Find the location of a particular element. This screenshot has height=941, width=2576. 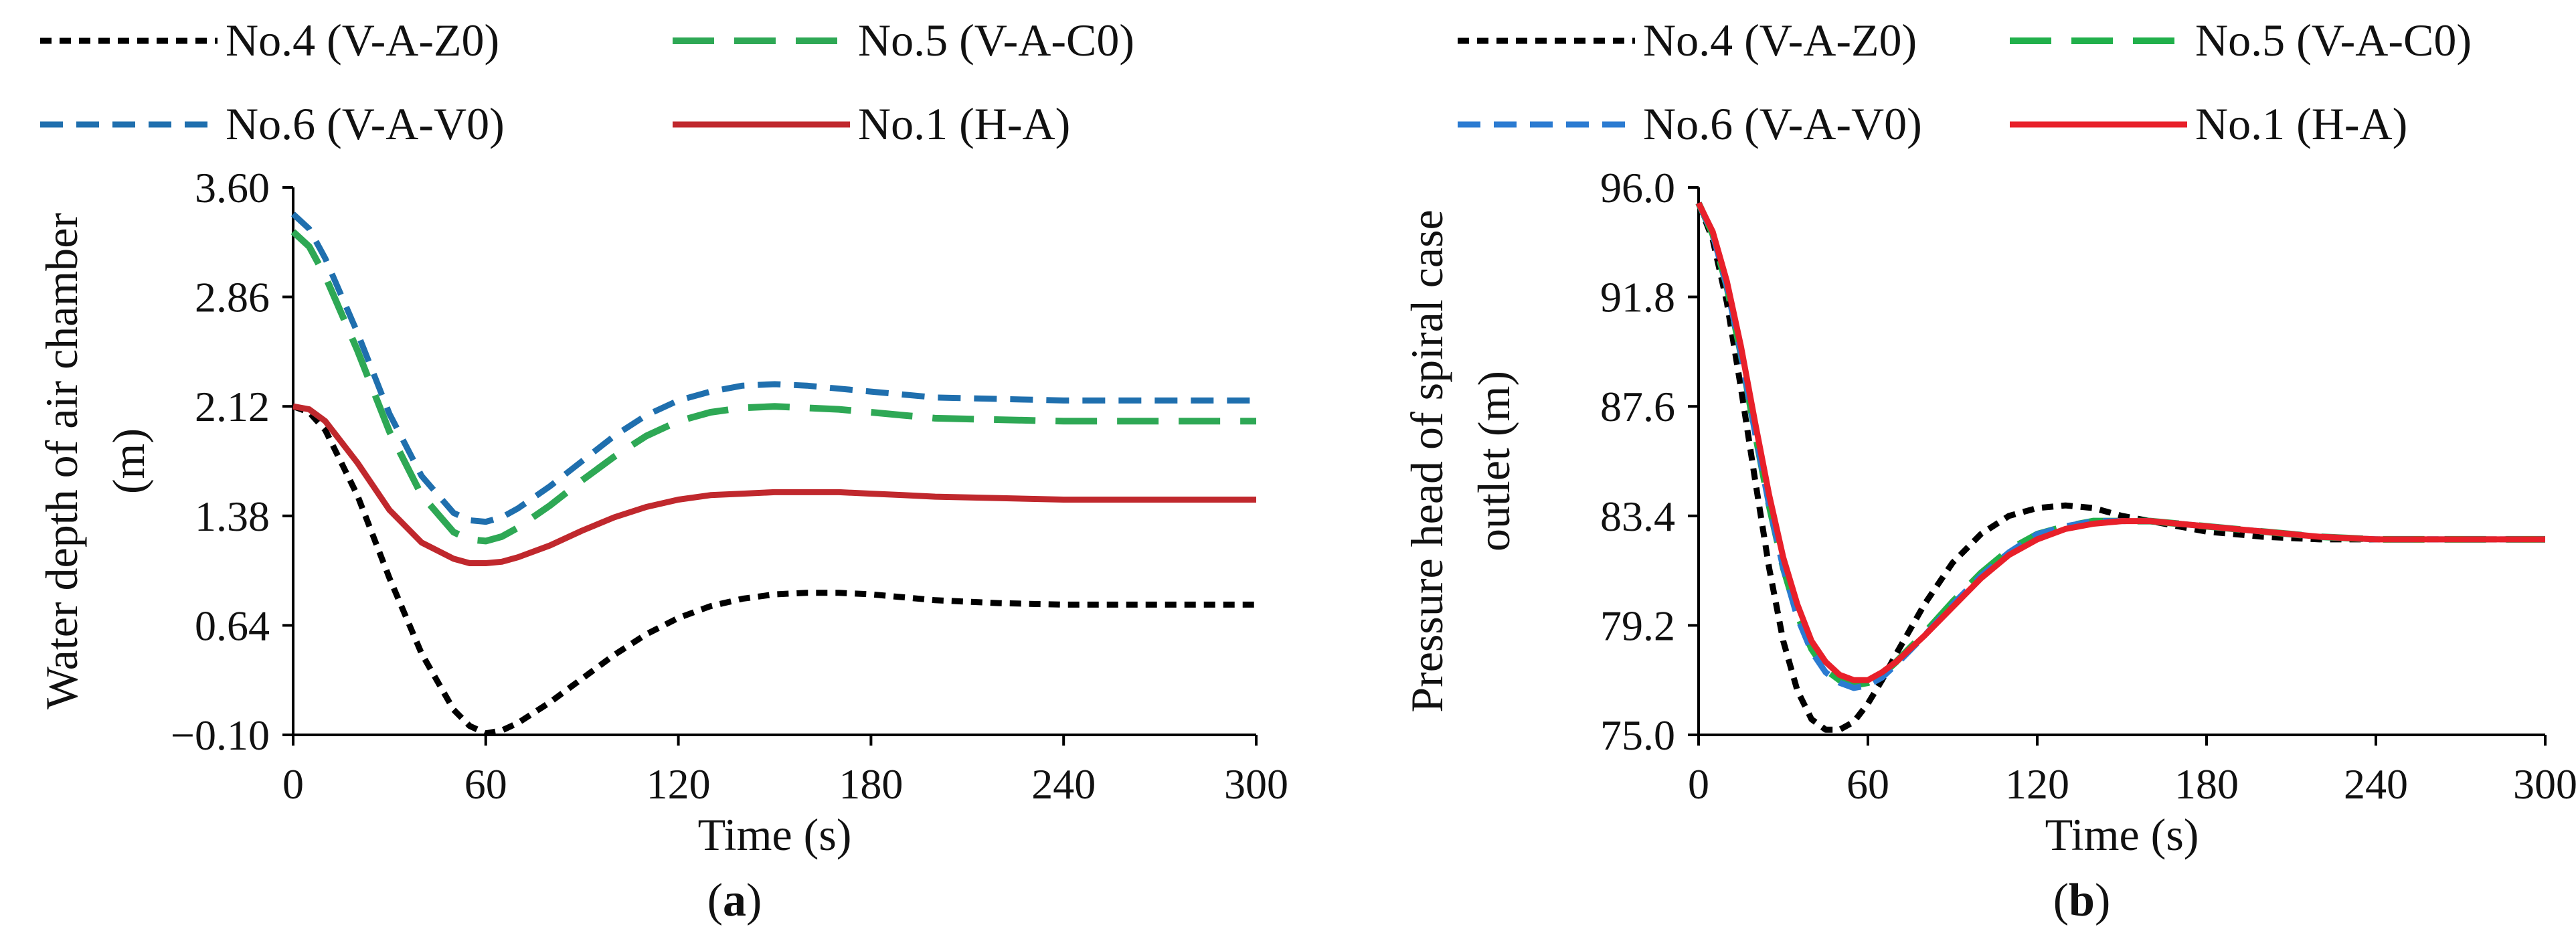

y-tick-label: 1.38 is located at coordinates (232, 516).